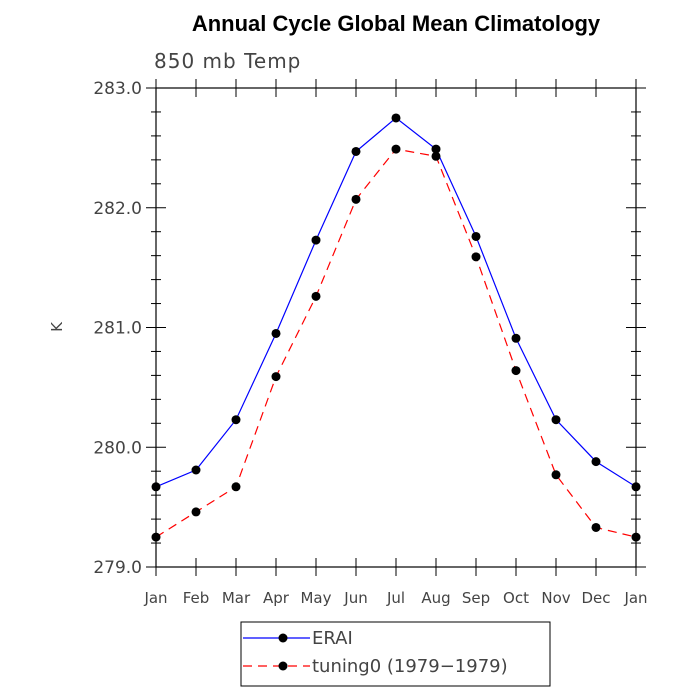 Image resolution: width=700 pixels, height=700 pixels. What do you see at coordinates (117, 89) in the screenshot?
I see `y-tick-label: 283.0` at bounding box center [117, 89].